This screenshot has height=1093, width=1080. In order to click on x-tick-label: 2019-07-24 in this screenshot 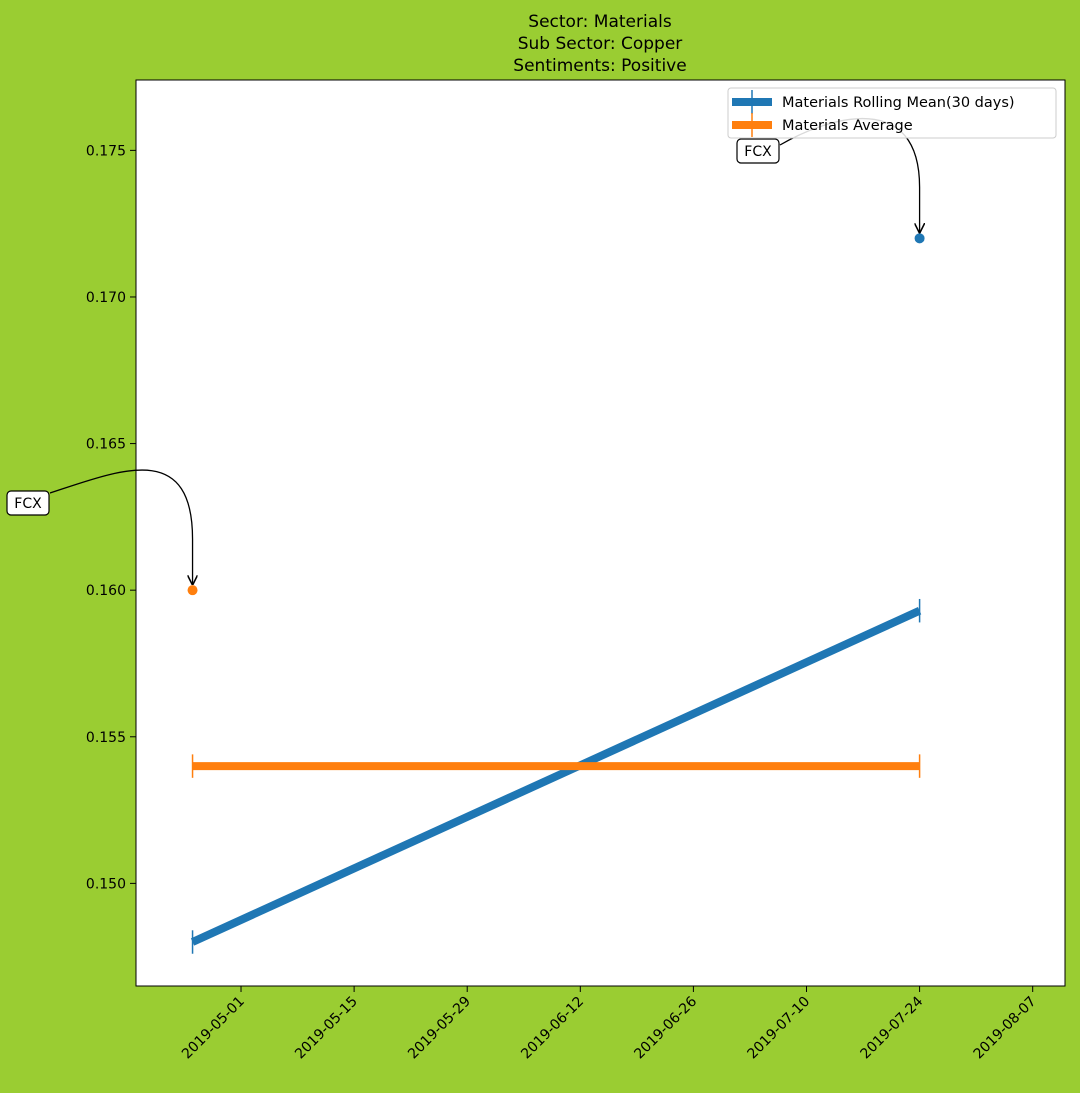, I will do `click(892, 1027)`.